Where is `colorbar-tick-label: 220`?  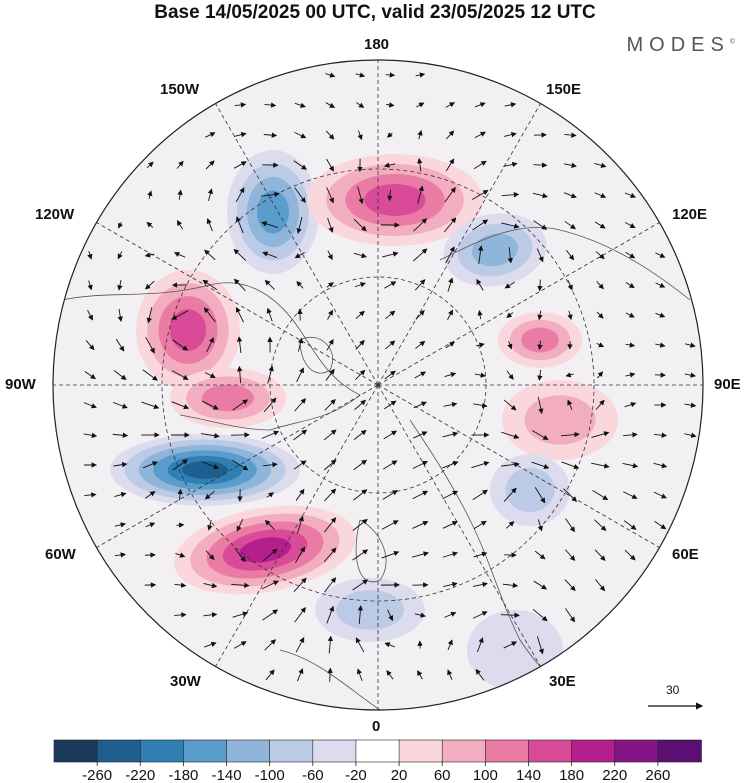
colorbar-tick-label: 220 is located at coordinates (614, 775).